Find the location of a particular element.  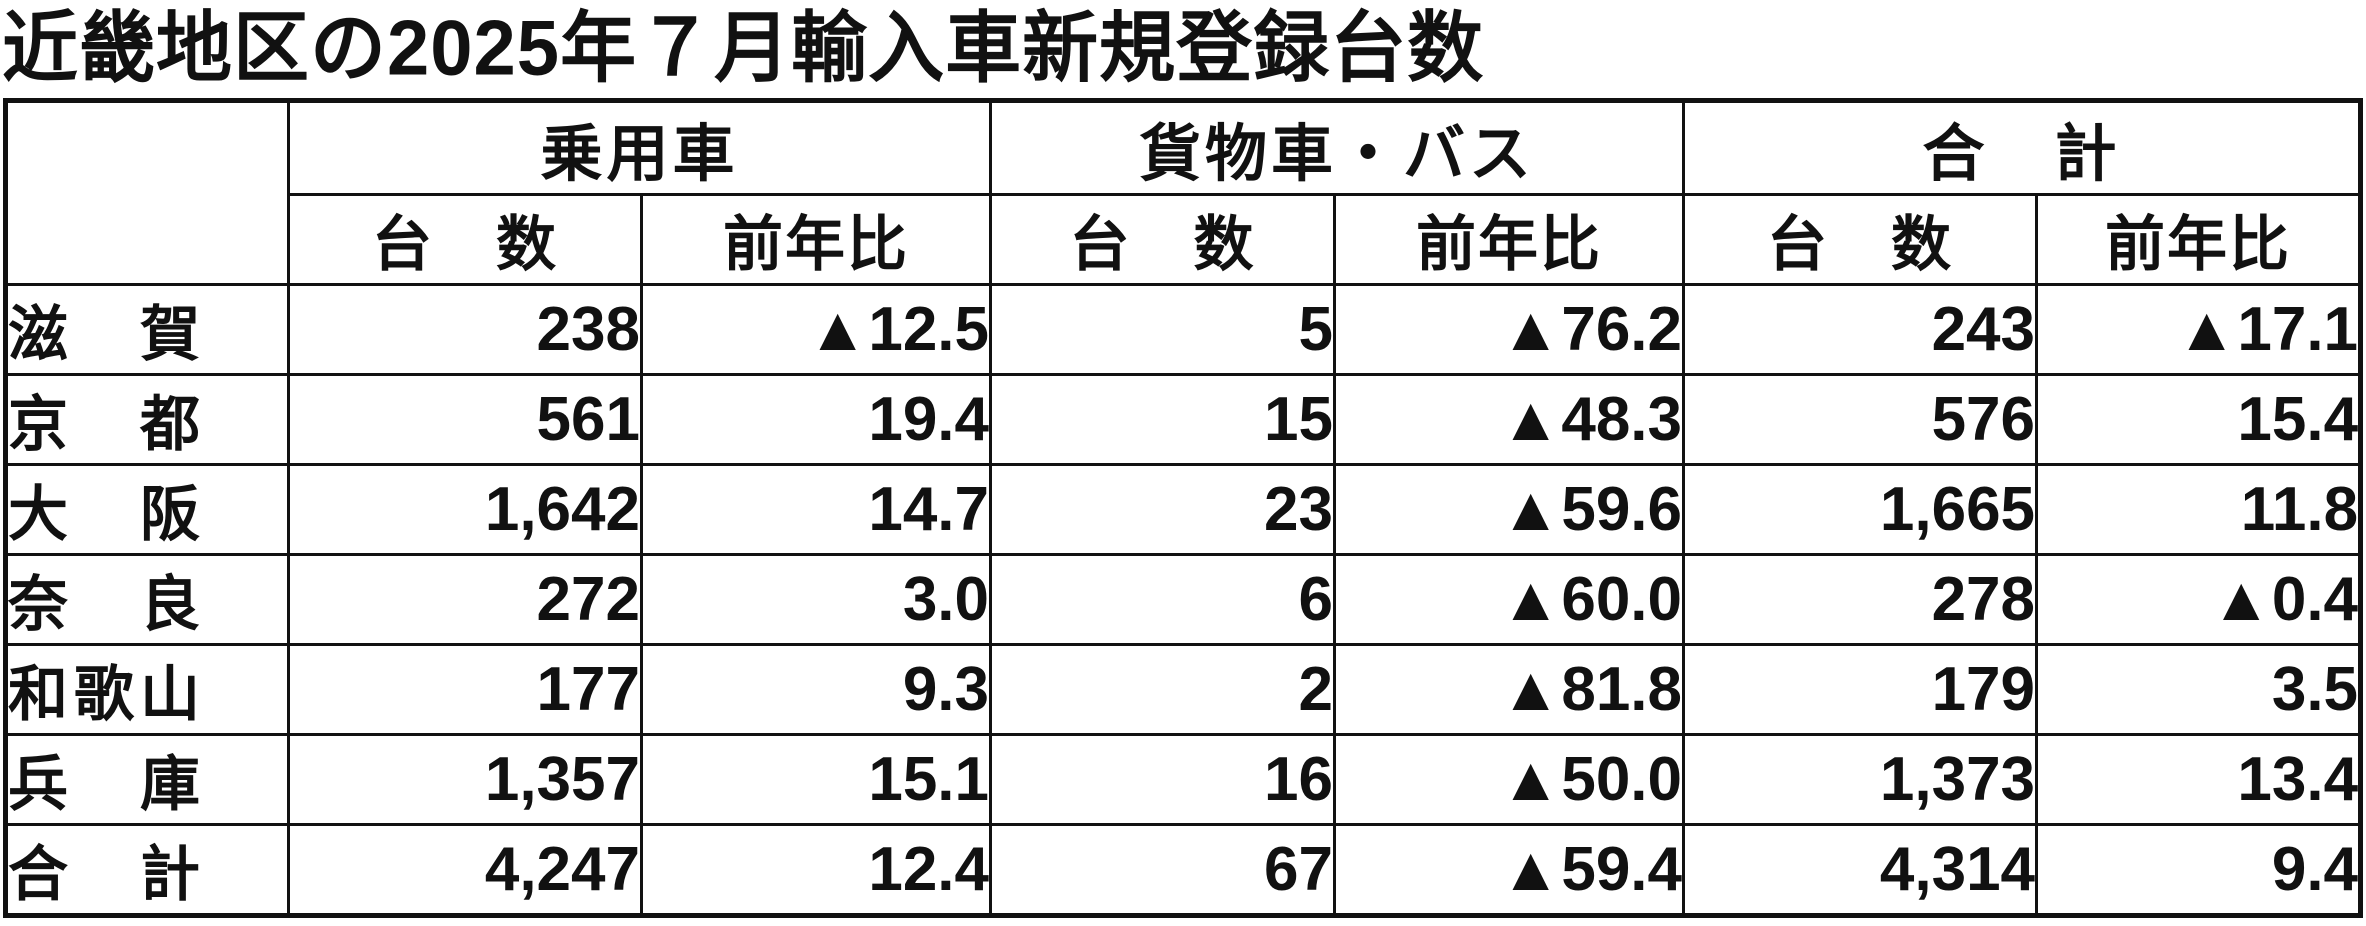

data-cell: 12.4 is located at coordinates (816, 870).